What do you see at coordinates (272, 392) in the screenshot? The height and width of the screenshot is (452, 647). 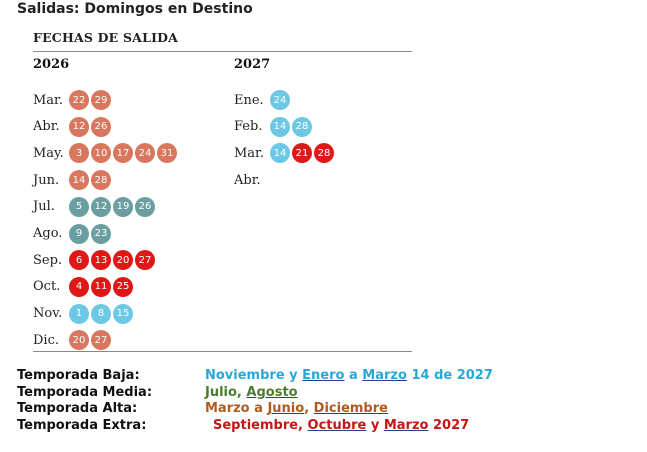 I see `link-agosto: Agosto` at bounding box center [272, 392].